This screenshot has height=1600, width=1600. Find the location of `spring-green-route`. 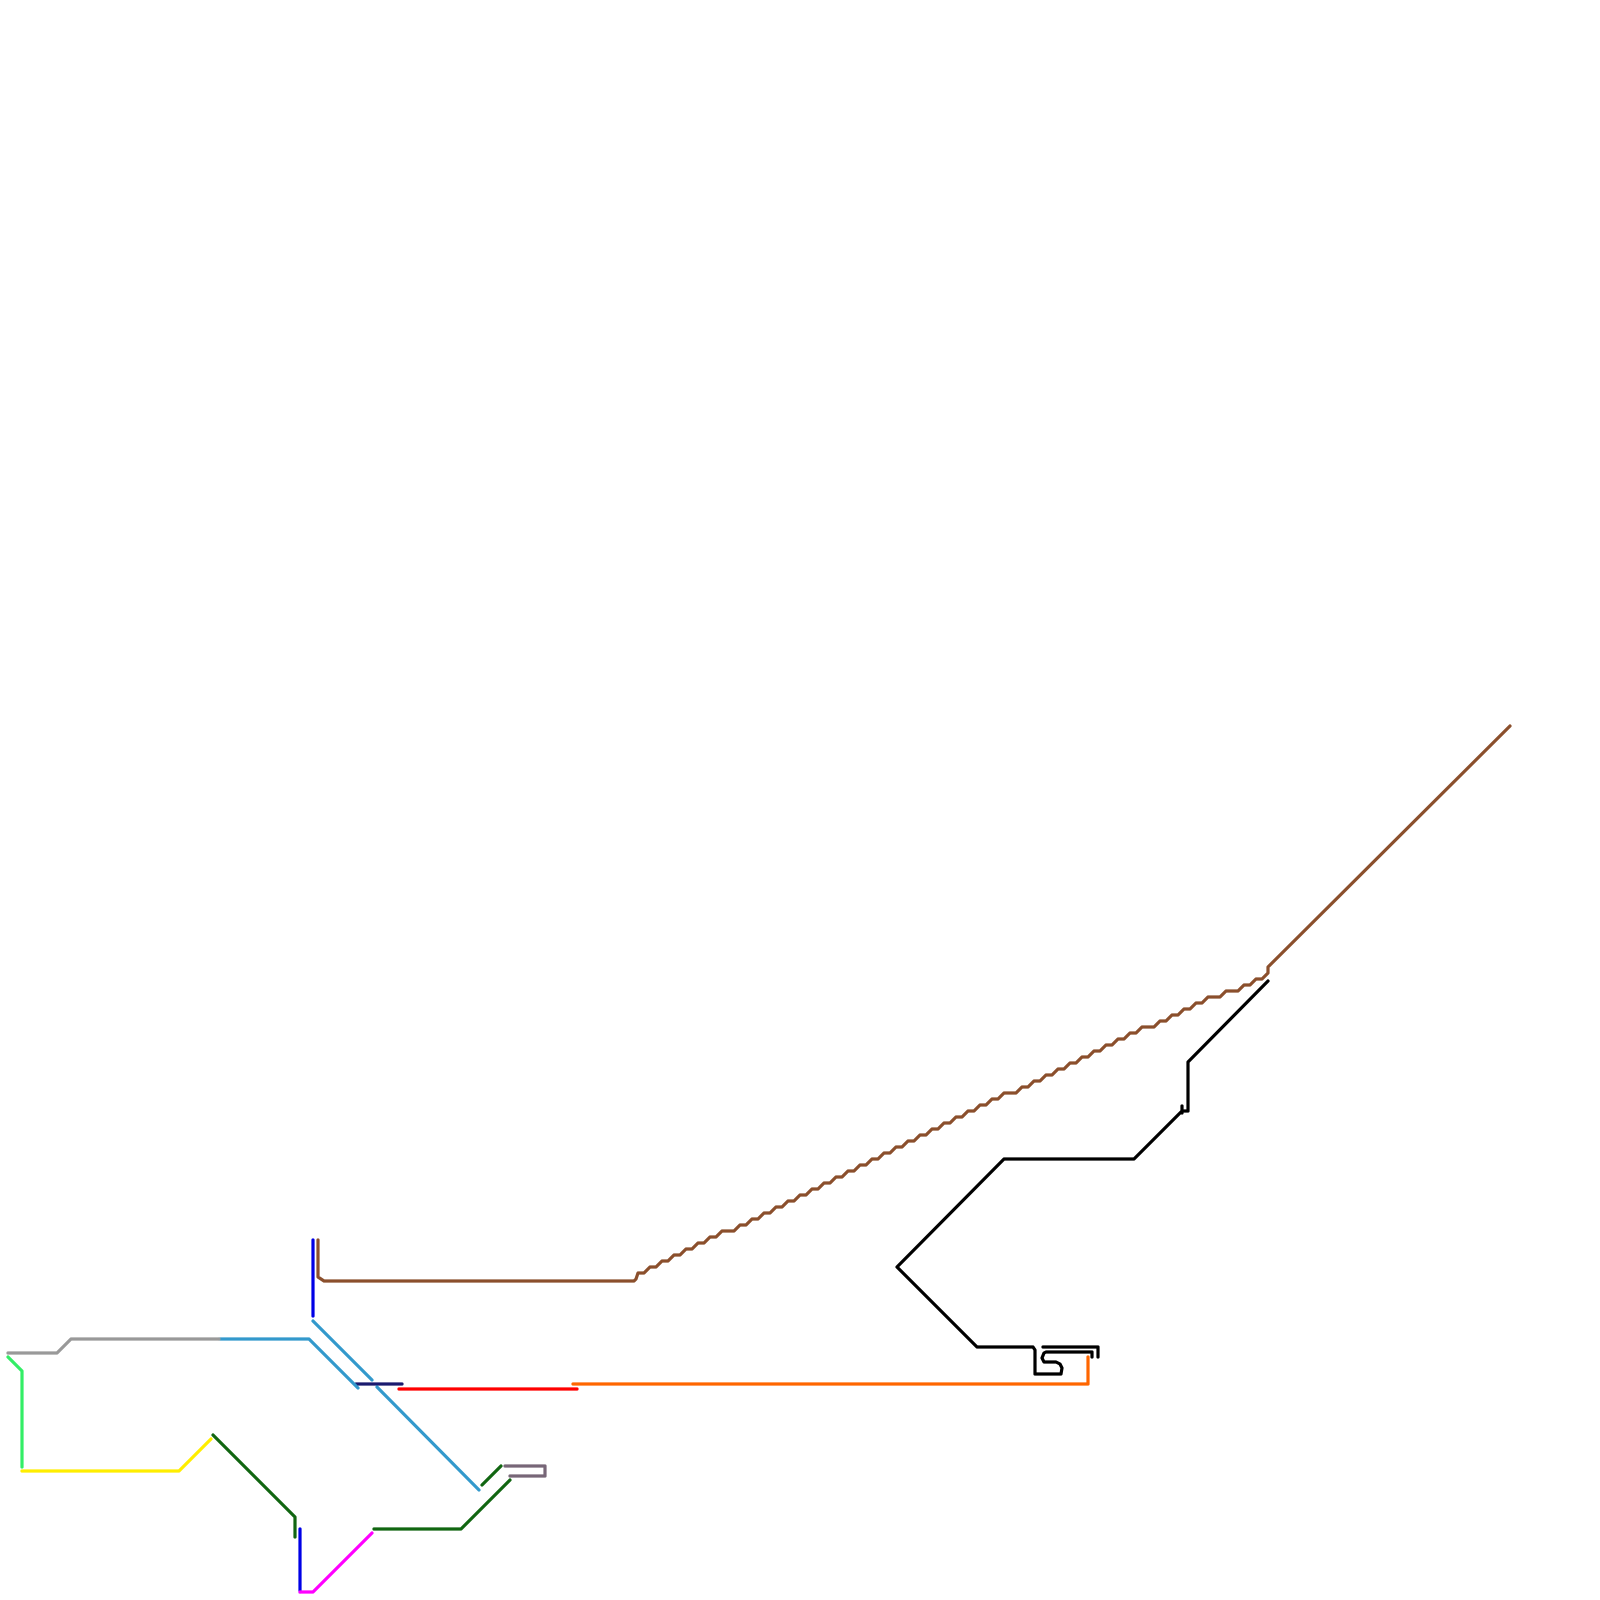

spring-green-route is located at coordinates (15, 1412).